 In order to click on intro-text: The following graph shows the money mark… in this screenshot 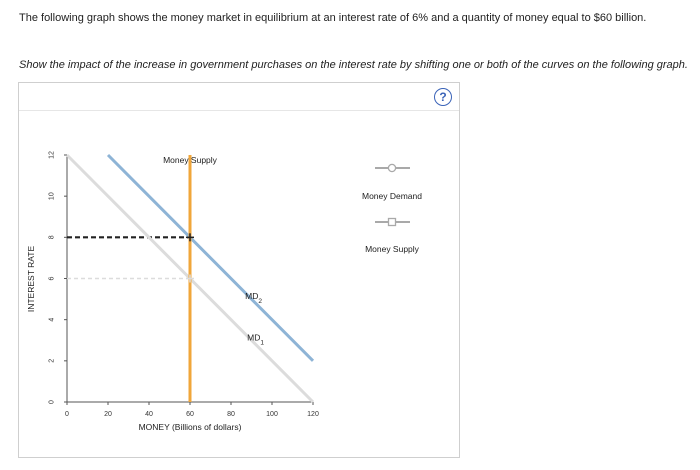, I will do `click(333, 18)`.